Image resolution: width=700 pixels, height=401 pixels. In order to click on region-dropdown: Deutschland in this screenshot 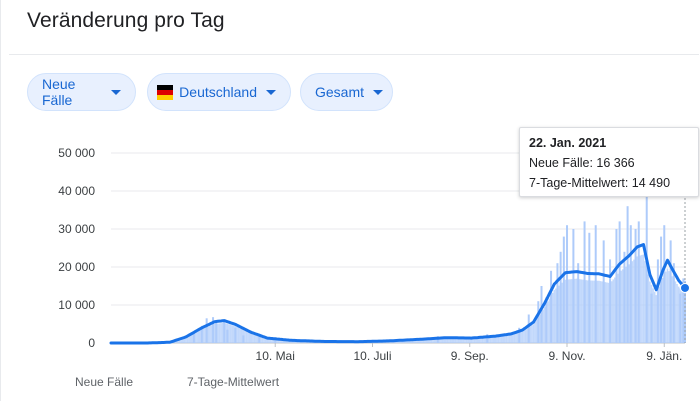, I will do `click(219, 92)`.